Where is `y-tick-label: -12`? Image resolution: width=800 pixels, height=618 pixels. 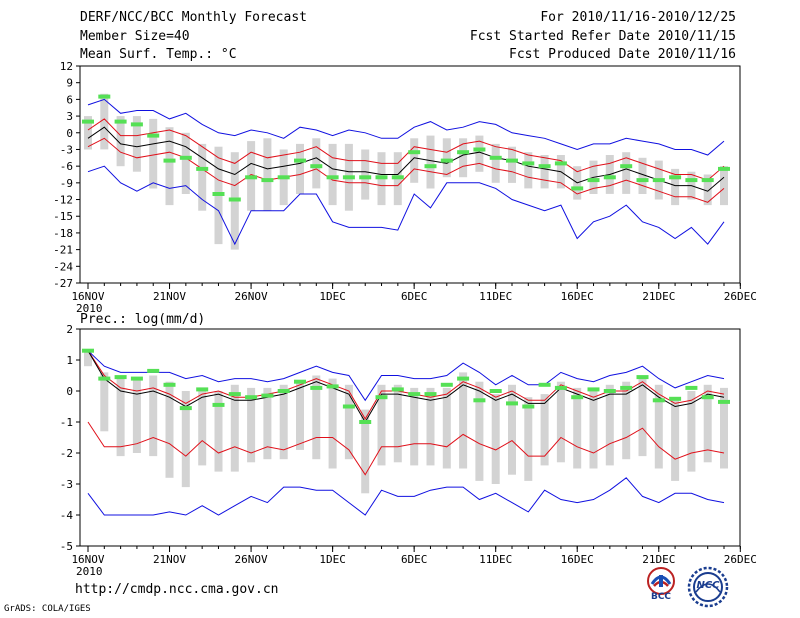
y-tick-label: -12 is located at coordinates (63, 200).